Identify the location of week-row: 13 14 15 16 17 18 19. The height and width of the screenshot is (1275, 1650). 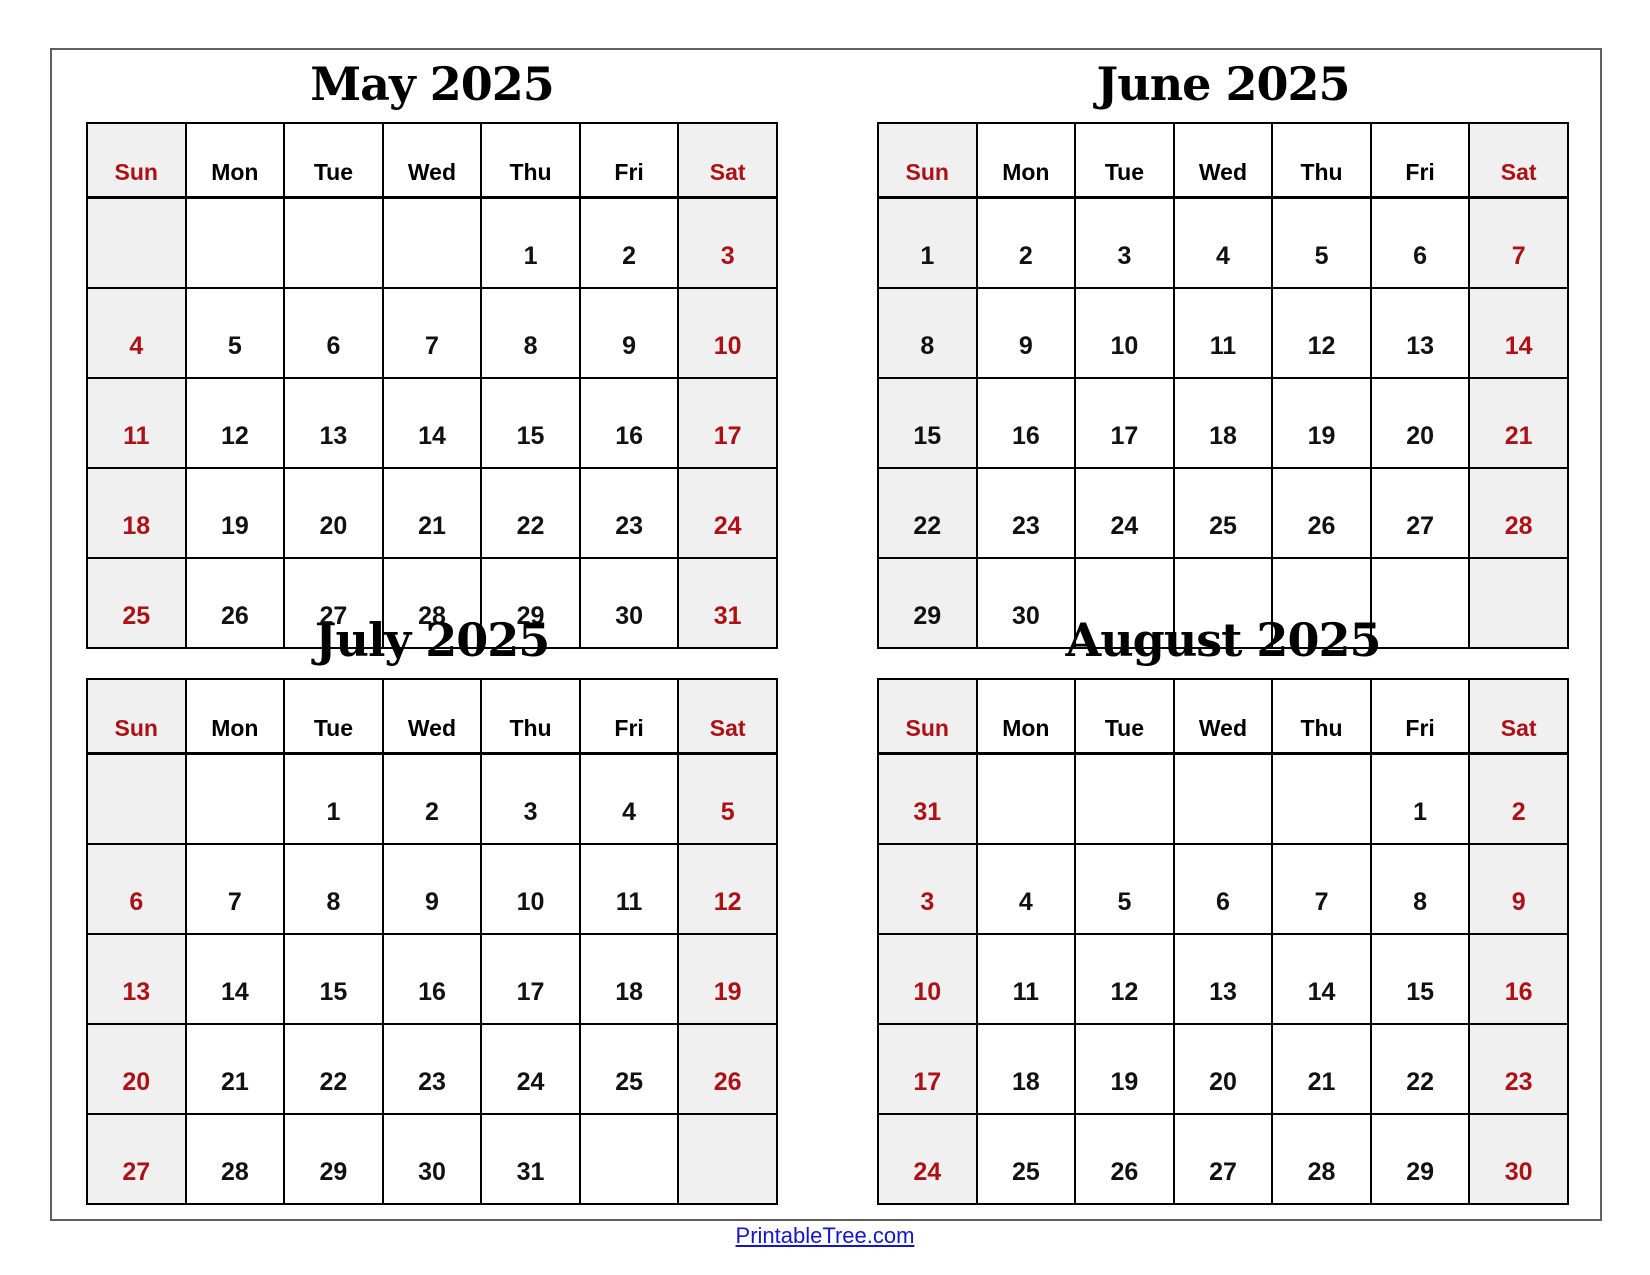
(432, 979).